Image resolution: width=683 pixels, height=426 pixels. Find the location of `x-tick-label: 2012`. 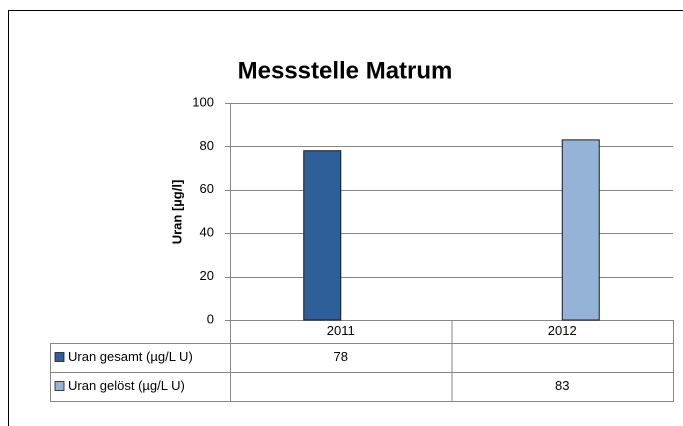

x-tick-label: 2012 is located at coordinates (562, 330).